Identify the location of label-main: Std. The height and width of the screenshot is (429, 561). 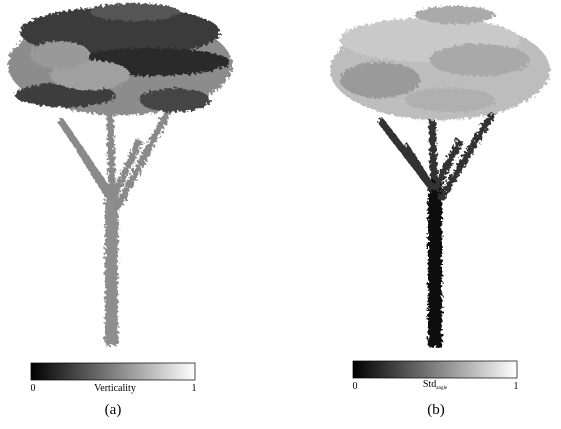
(429, 384).